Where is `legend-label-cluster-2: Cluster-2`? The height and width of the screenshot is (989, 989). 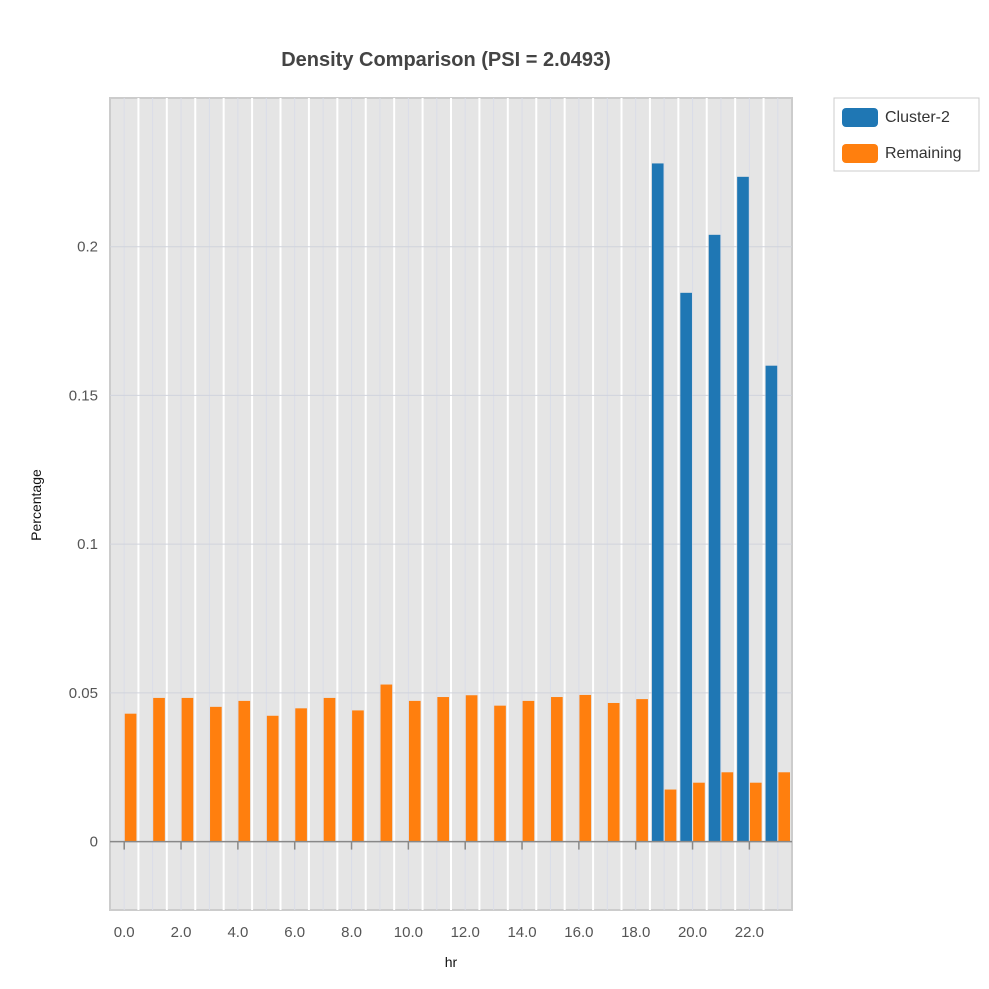
legend-label-cluster-2: Cluster-2 is located at coordinates (917, 117).